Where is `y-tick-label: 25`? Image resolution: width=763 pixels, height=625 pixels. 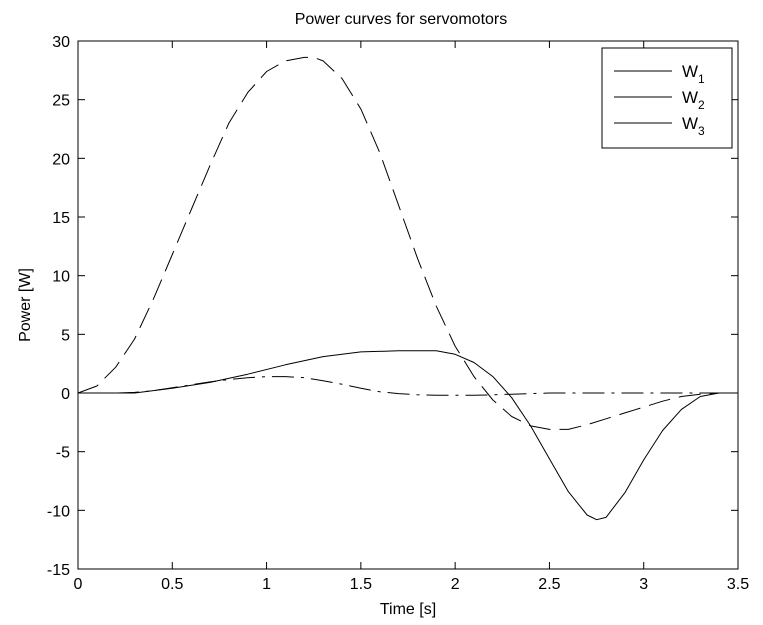
y-tick-label: 25 is located at coordinates (61, 101).